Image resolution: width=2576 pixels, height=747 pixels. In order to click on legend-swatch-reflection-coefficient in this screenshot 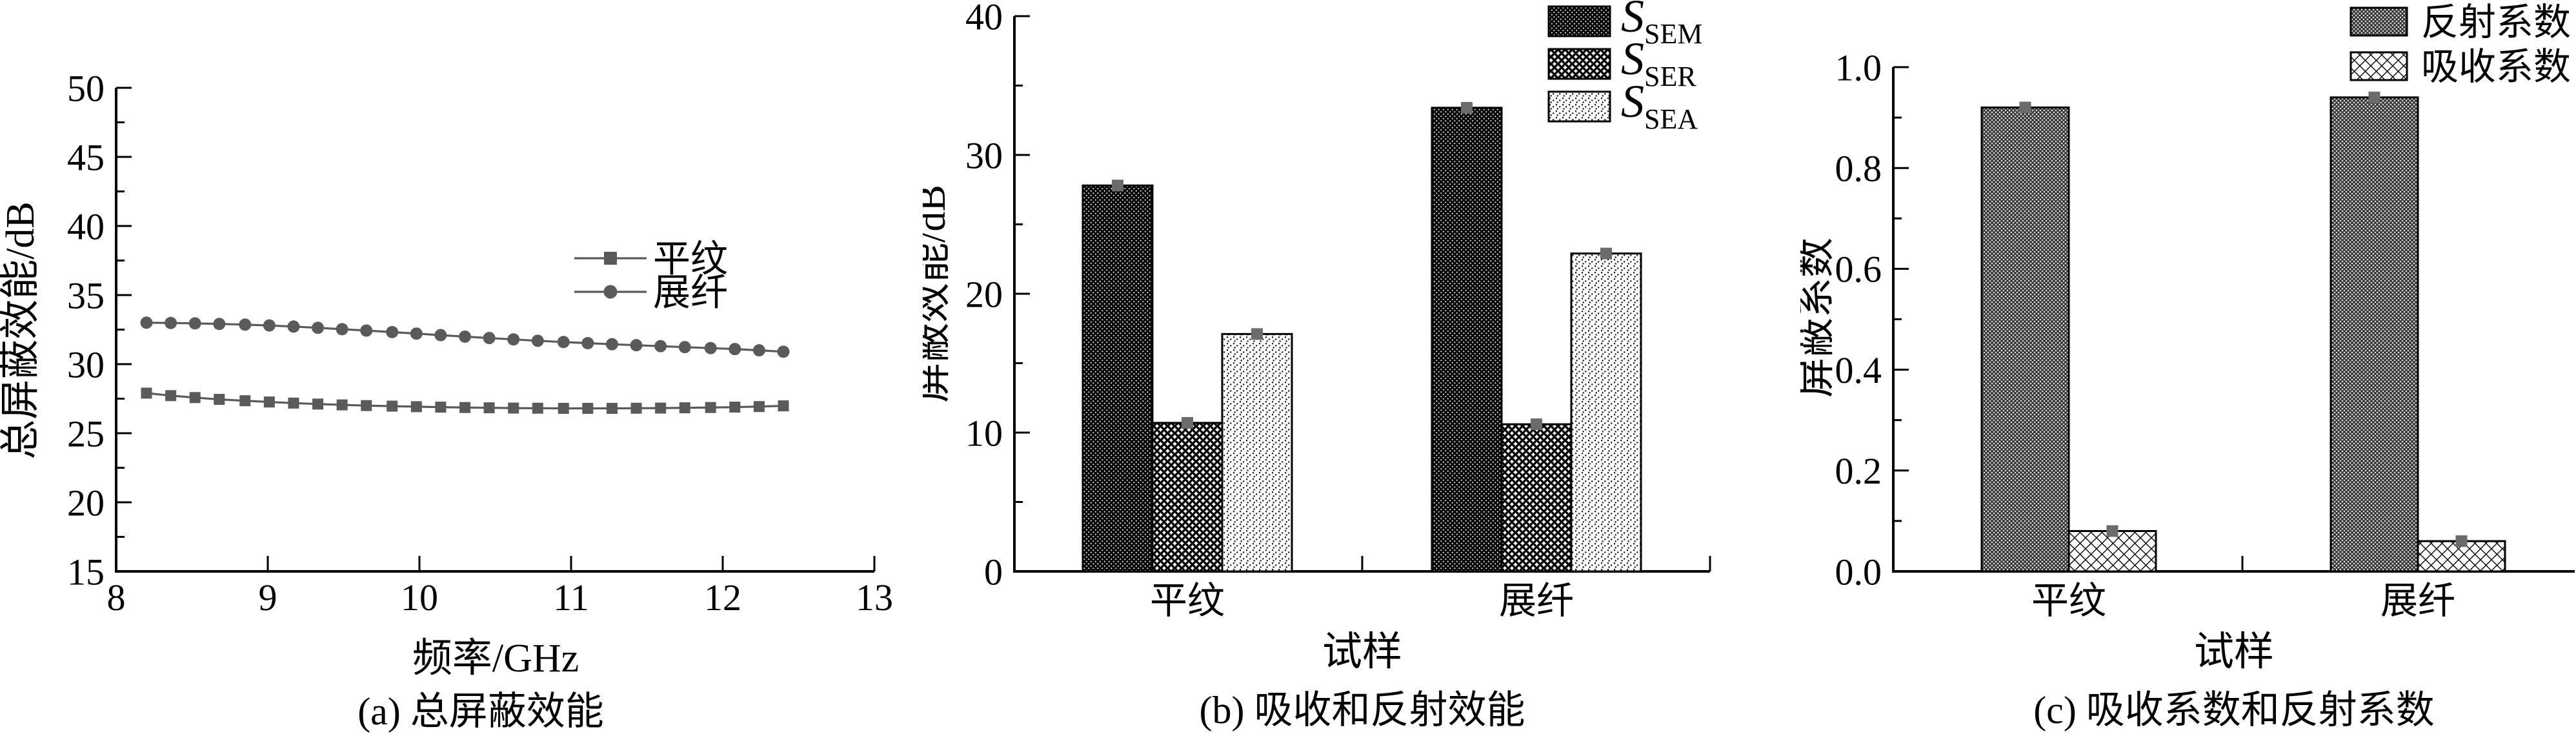, I will do `click(2379, 21)`.